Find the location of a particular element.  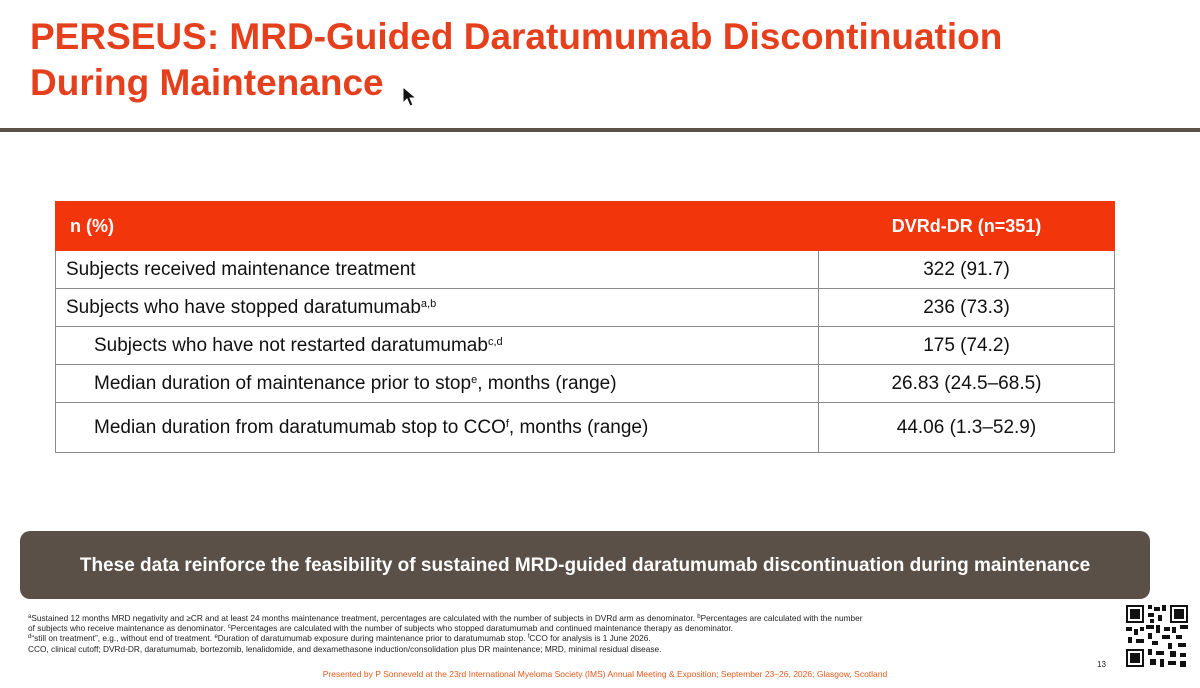

footnote-marker: c,d is located at coordinates (495, 341).